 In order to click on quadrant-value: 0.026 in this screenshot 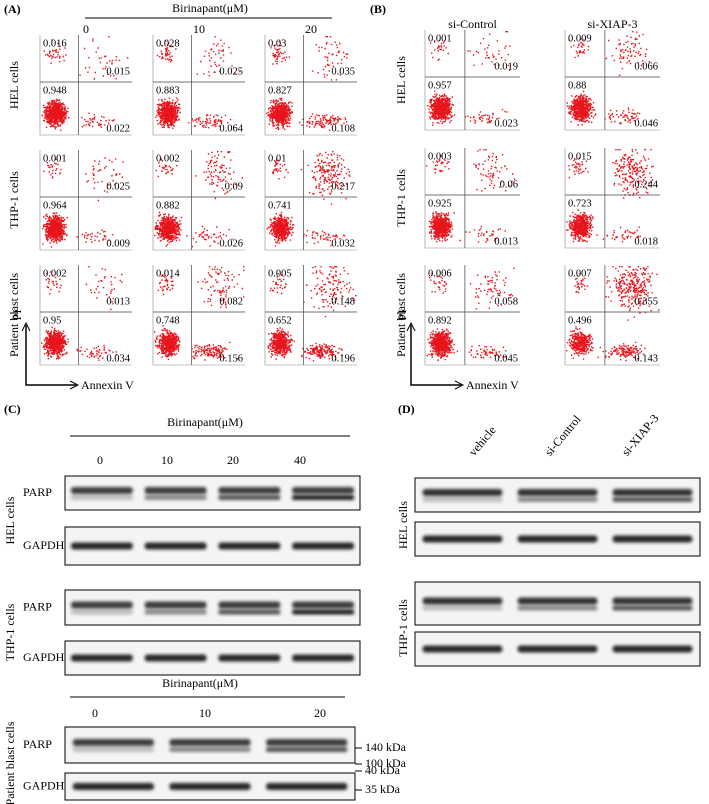, I will do `click(231, 243)`.